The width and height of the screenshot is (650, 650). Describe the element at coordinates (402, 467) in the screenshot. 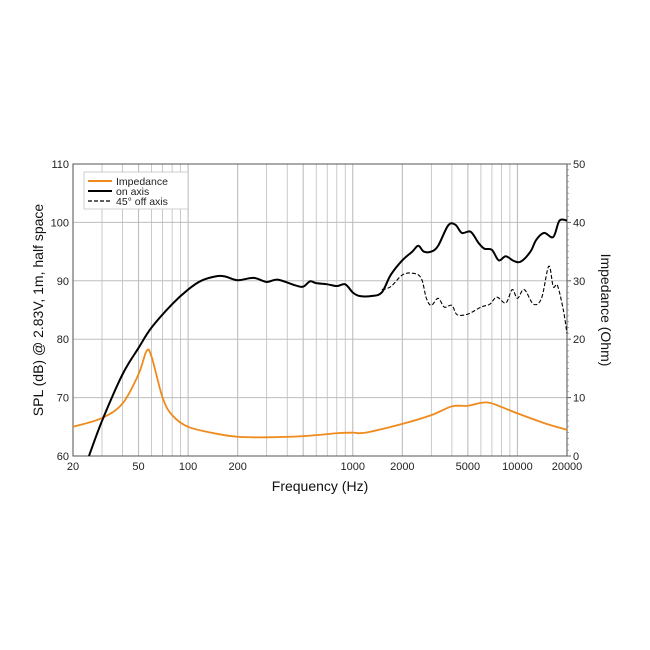

I see `x-tick-label: 2000` at that location.